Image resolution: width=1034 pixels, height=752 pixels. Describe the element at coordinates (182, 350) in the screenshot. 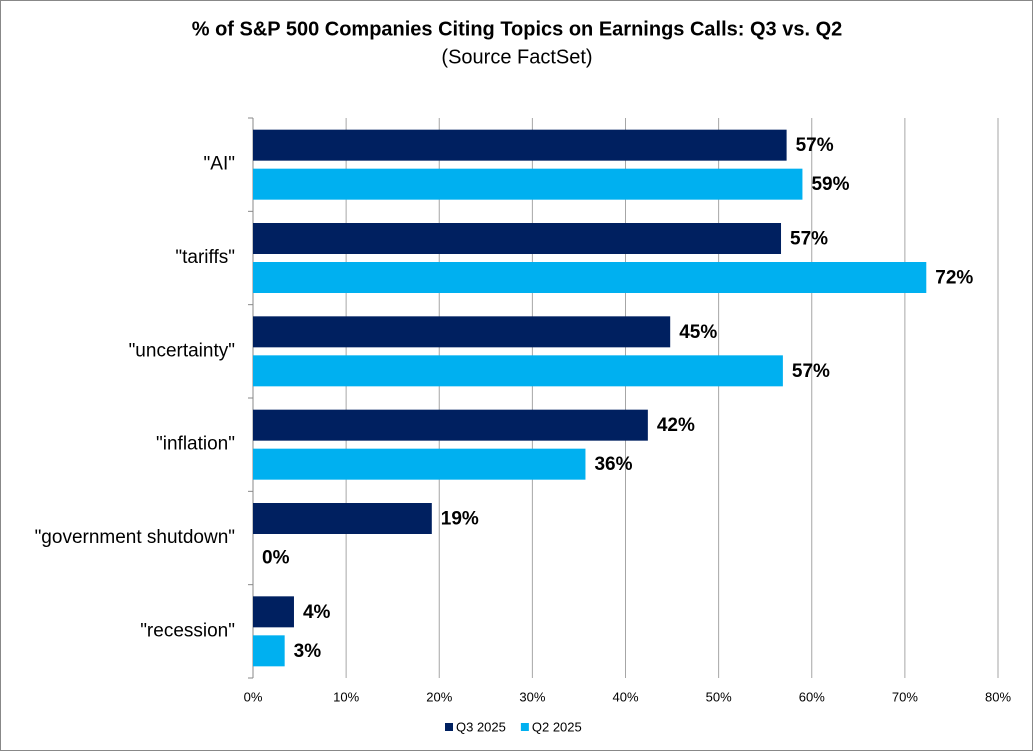

I see `category-label: "uncertainty"` at that location.